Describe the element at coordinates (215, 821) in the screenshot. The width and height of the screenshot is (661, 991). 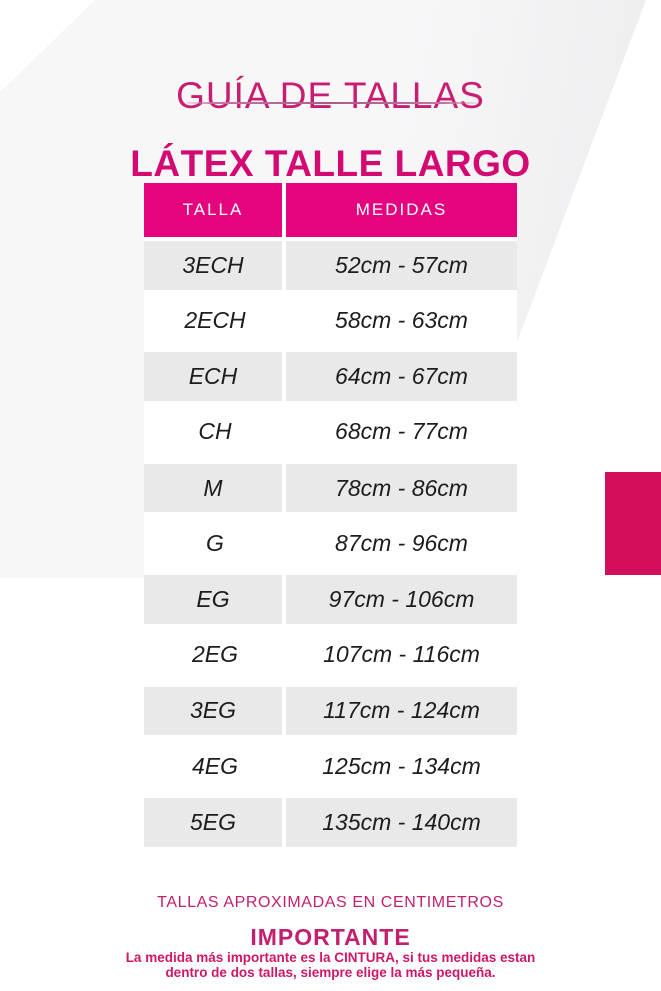
I see `size-cell: 5EG` at that location.